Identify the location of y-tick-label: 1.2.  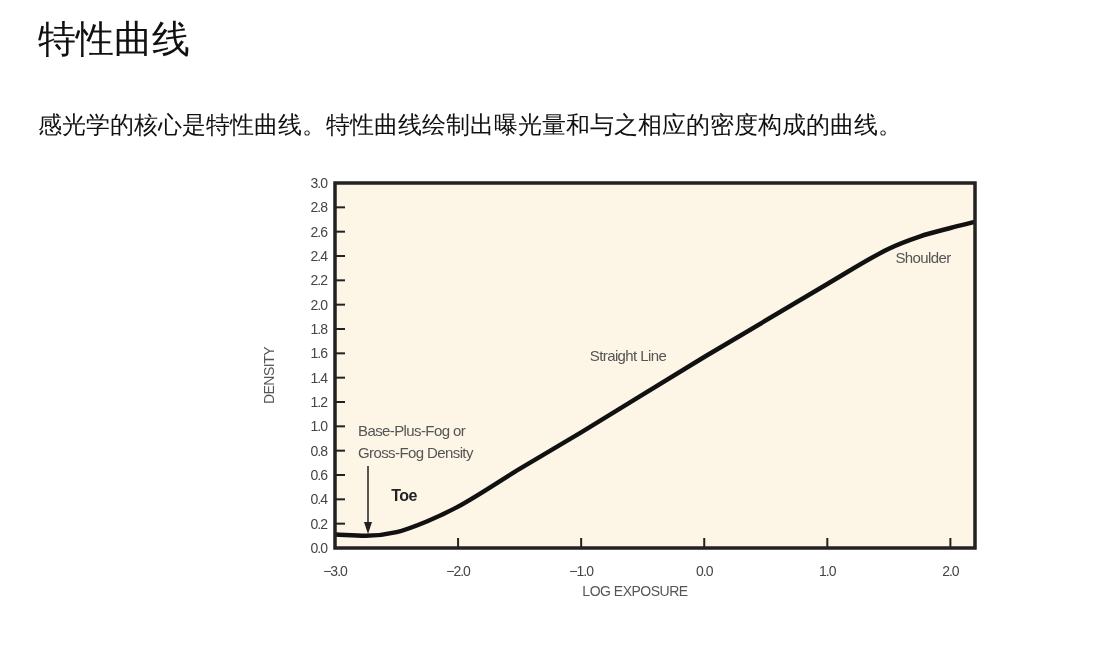
(319, 402).